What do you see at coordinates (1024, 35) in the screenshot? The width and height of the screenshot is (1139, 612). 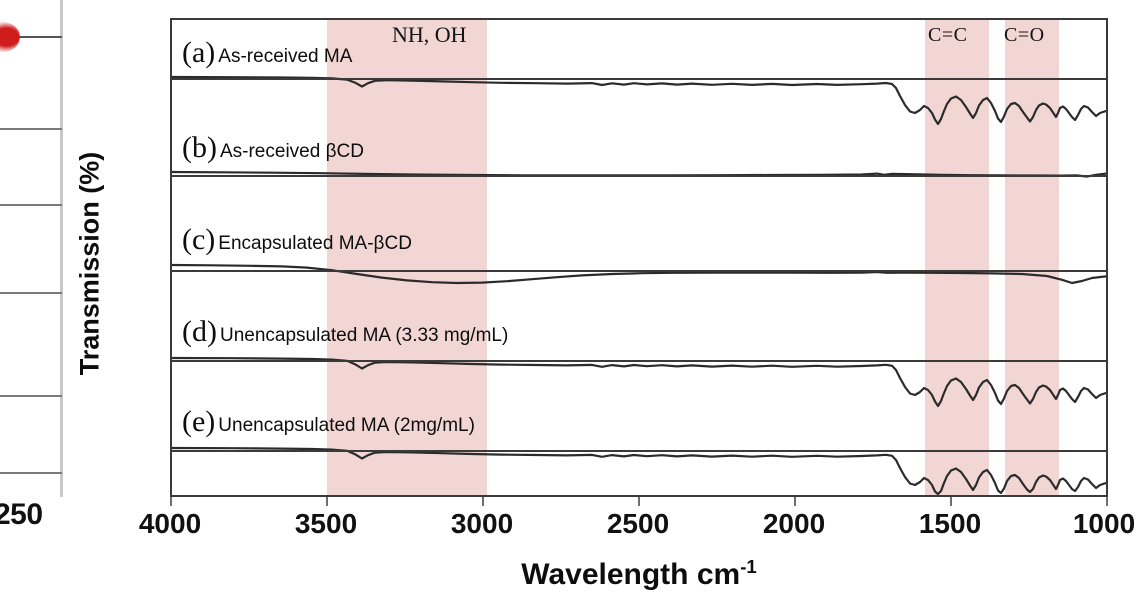 I see `annotation-c-o: C=O` at bounding box center [1024, 35].